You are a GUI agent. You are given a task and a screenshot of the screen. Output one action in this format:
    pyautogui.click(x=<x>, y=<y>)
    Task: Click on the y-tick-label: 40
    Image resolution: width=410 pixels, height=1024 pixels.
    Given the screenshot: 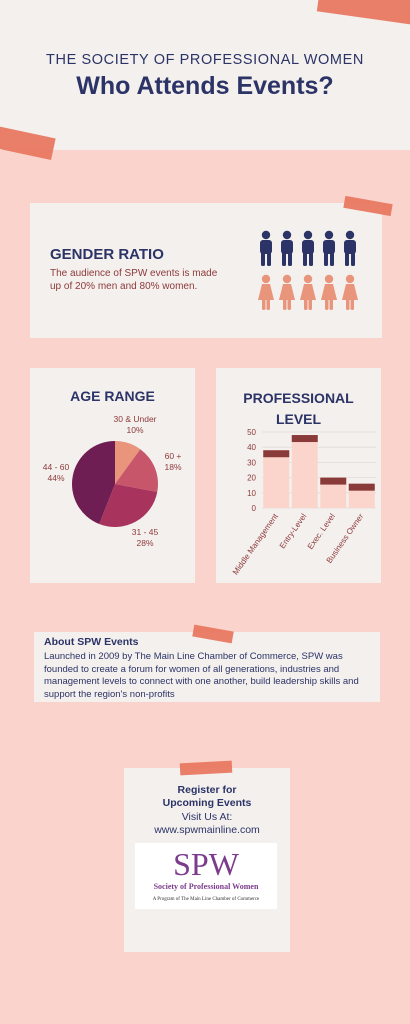 What is the action you would take?
    pyautogui.click(x=251, y=447)
    